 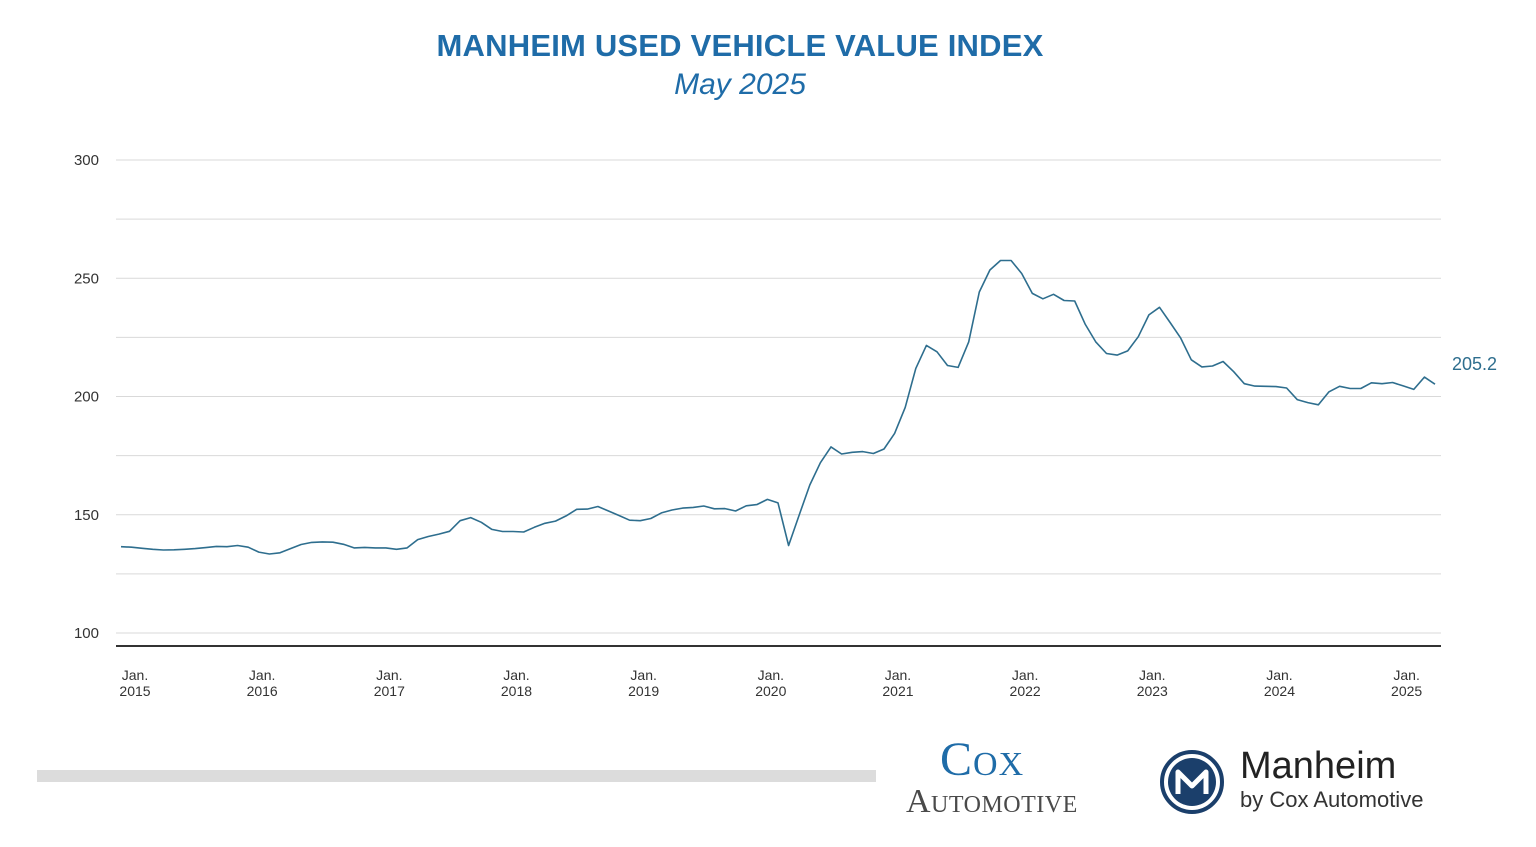 I want to click on end-value-label: 205.2, so click(x=1474, y=364).